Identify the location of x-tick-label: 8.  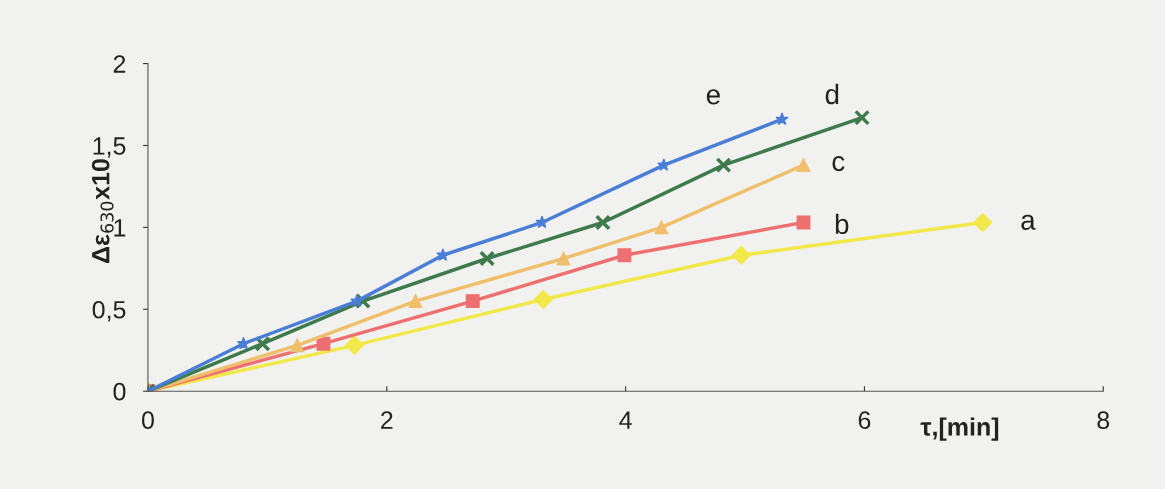
(1103, 420).